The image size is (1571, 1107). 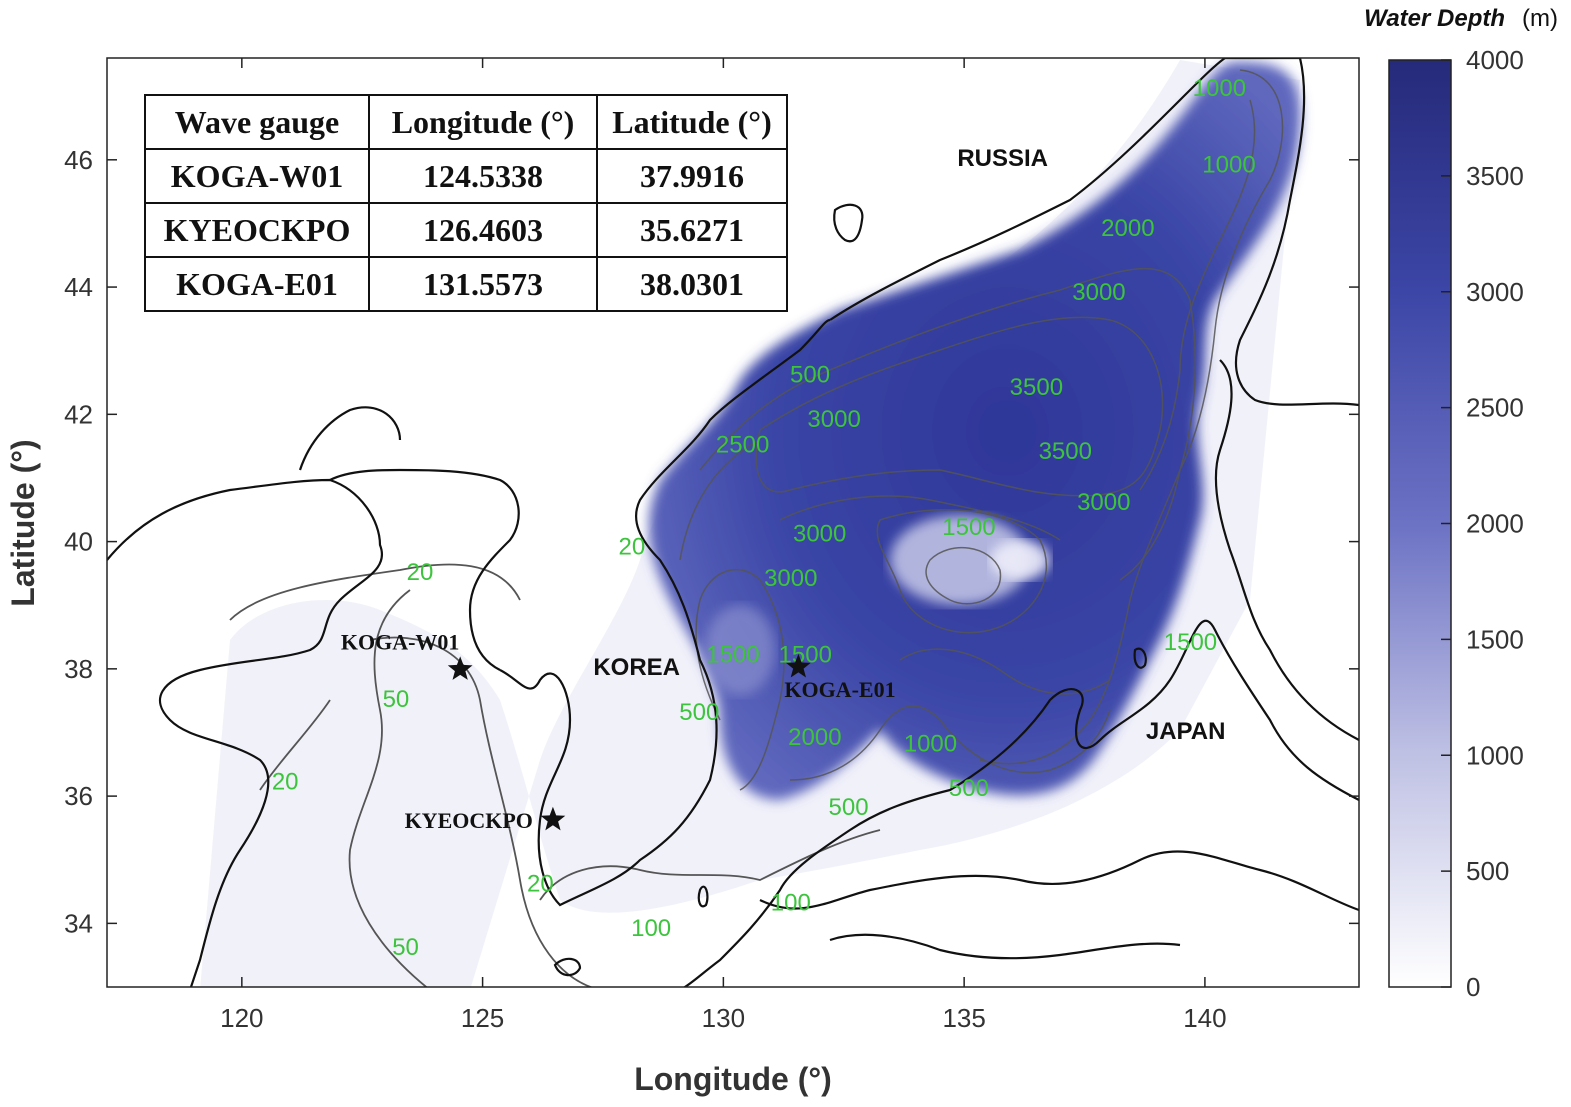 I want to click on contour-20-yellow, so click(x=375, y=677).